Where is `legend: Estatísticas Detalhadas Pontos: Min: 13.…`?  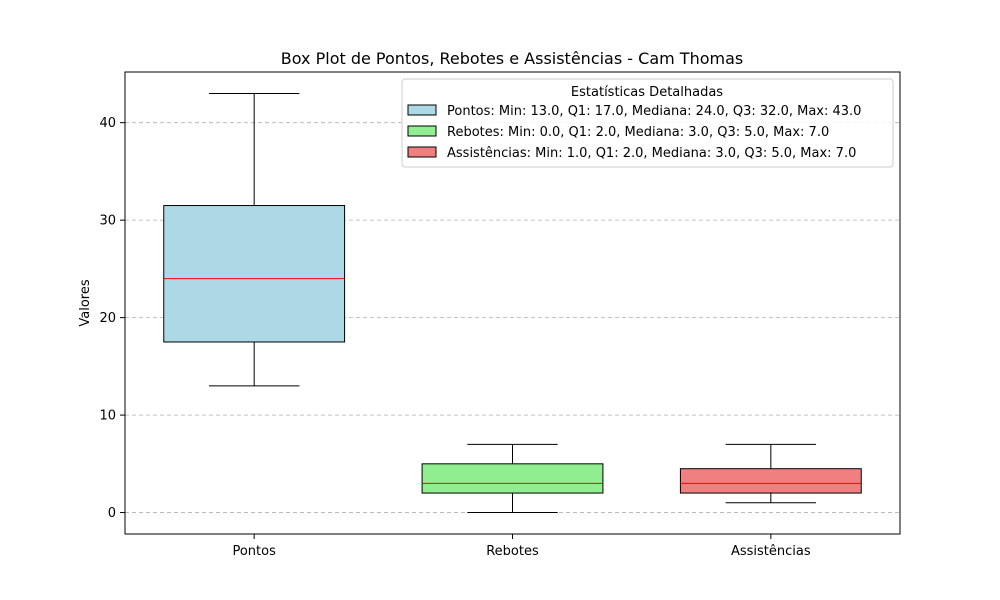 legend: Estatísticas Detalhadas Pontos: Min: 13.… is located at coordinates (647, 123).